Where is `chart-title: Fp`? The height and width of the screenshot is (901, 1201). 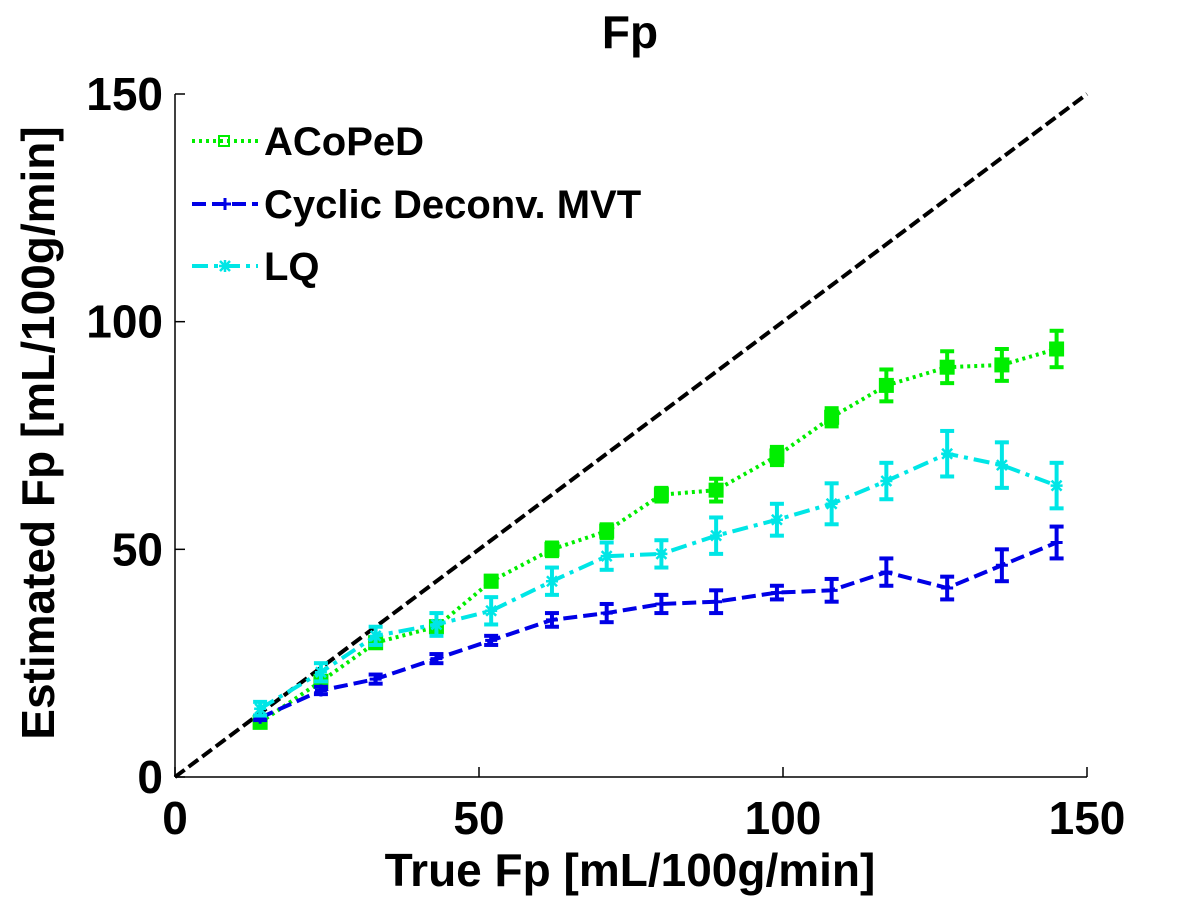
chart-title: Fp is located at coordinates (630, 32).